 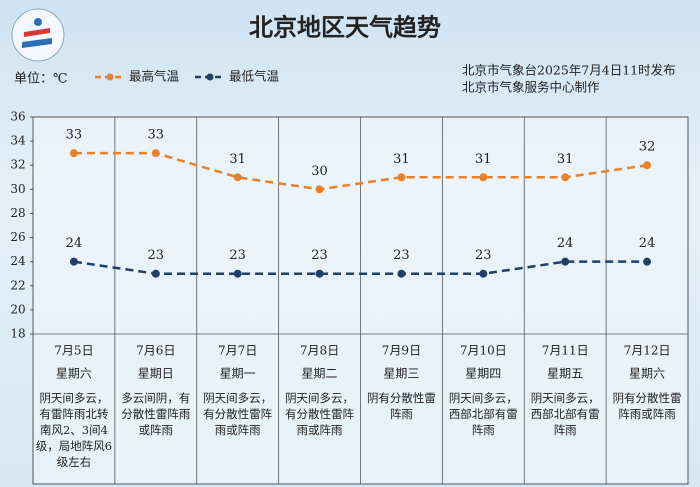 What do you see at coordinates (565, 374) in the screenshot?
I see `weekday-label: 星期五` at bounding box center [565, 374].